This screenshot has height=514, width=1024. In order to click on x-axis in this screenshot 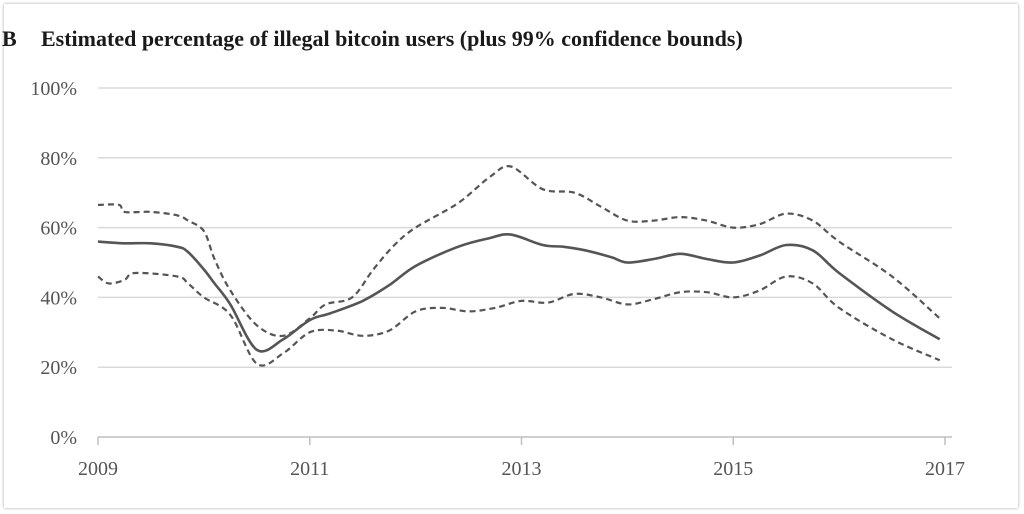, I will do `click(524, 440)`.